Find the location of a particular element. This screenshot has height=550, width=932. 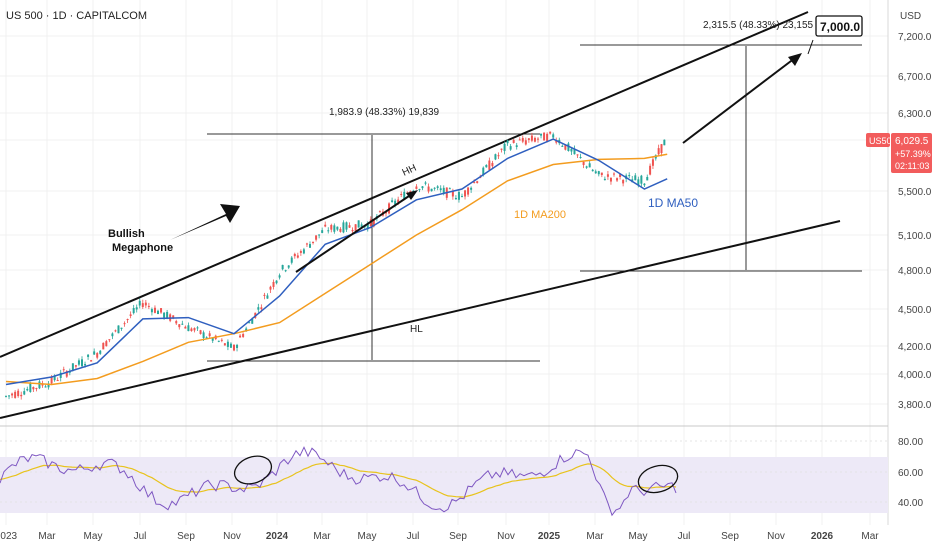

megaphone-arrow-icon is located at coordinates (205, 222).